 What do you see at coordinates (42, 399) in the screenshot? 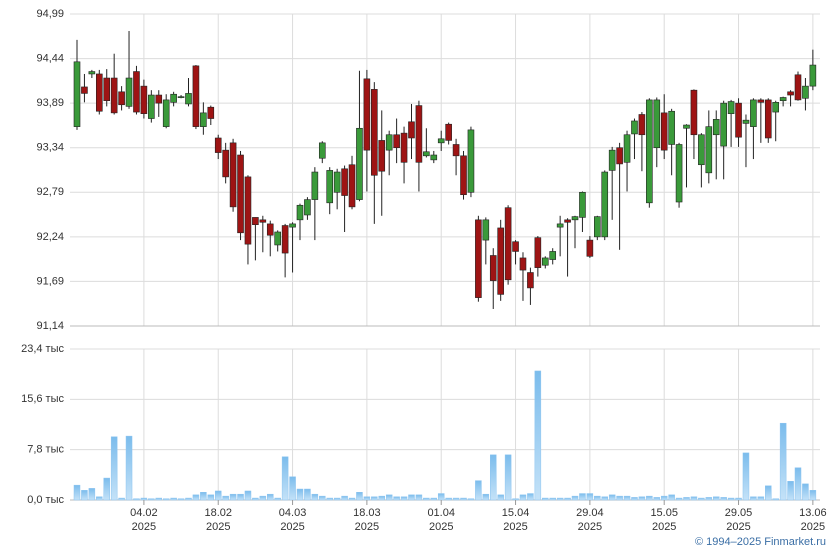
I see `y-tick-label: 15,6 тыс` at bounding box center [42, 399].